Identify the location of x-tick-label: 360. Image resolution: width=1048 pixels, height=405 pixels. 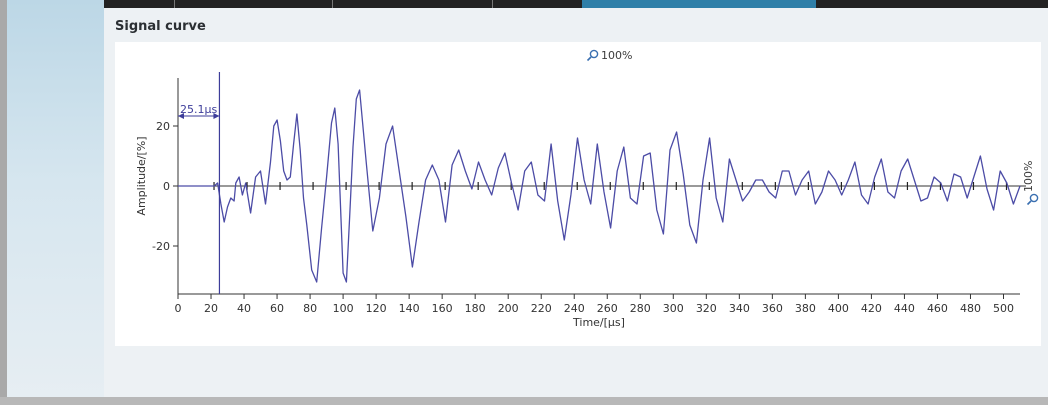
(772, 308).